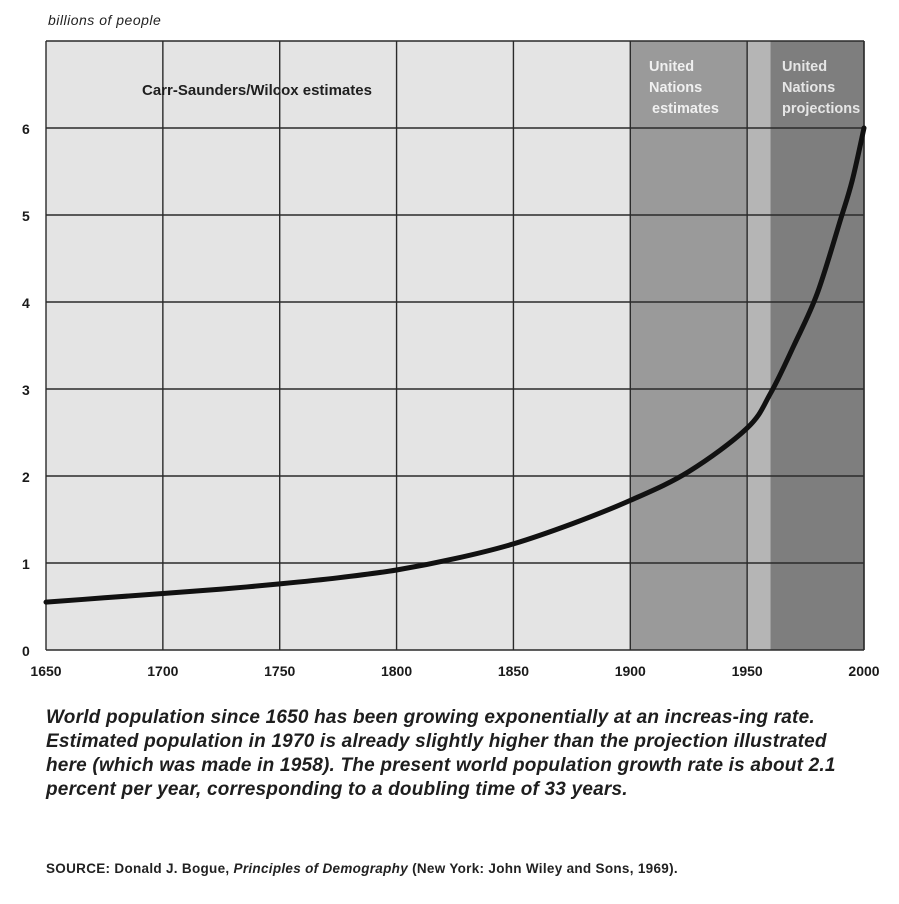 The width and height of the screenshot is (899, 904). Describe the element at coordinates (804, 67) in the screenshot. I see `region-label-un-projections-line-0: United` at that location.